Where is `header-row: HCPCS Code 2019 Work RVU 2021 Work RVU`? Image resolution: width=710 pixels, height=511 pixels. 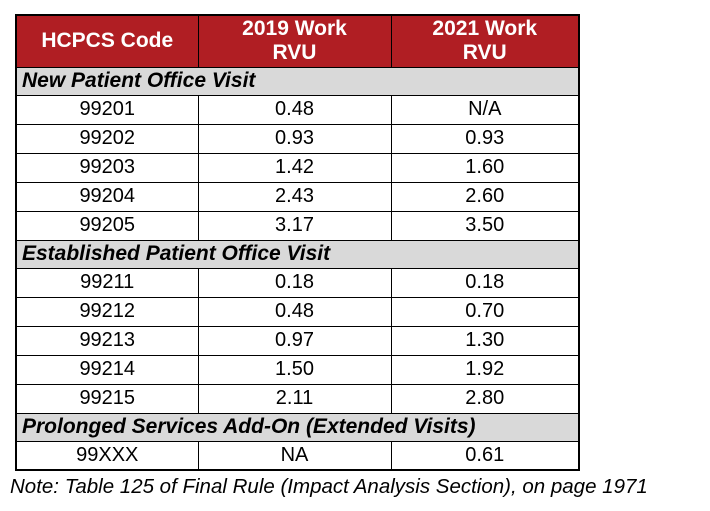
header-row: HCPCS Code 2019 Work RVU 2021 Work RVU is located at coordinates (297, 41).